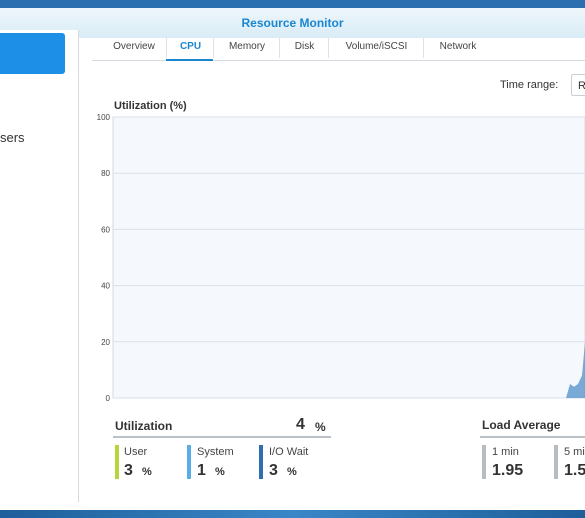  What do you see at coordinates (578, 85) in the screenshot?
I see `time-range-select: R` at bounding box center [578, 85].